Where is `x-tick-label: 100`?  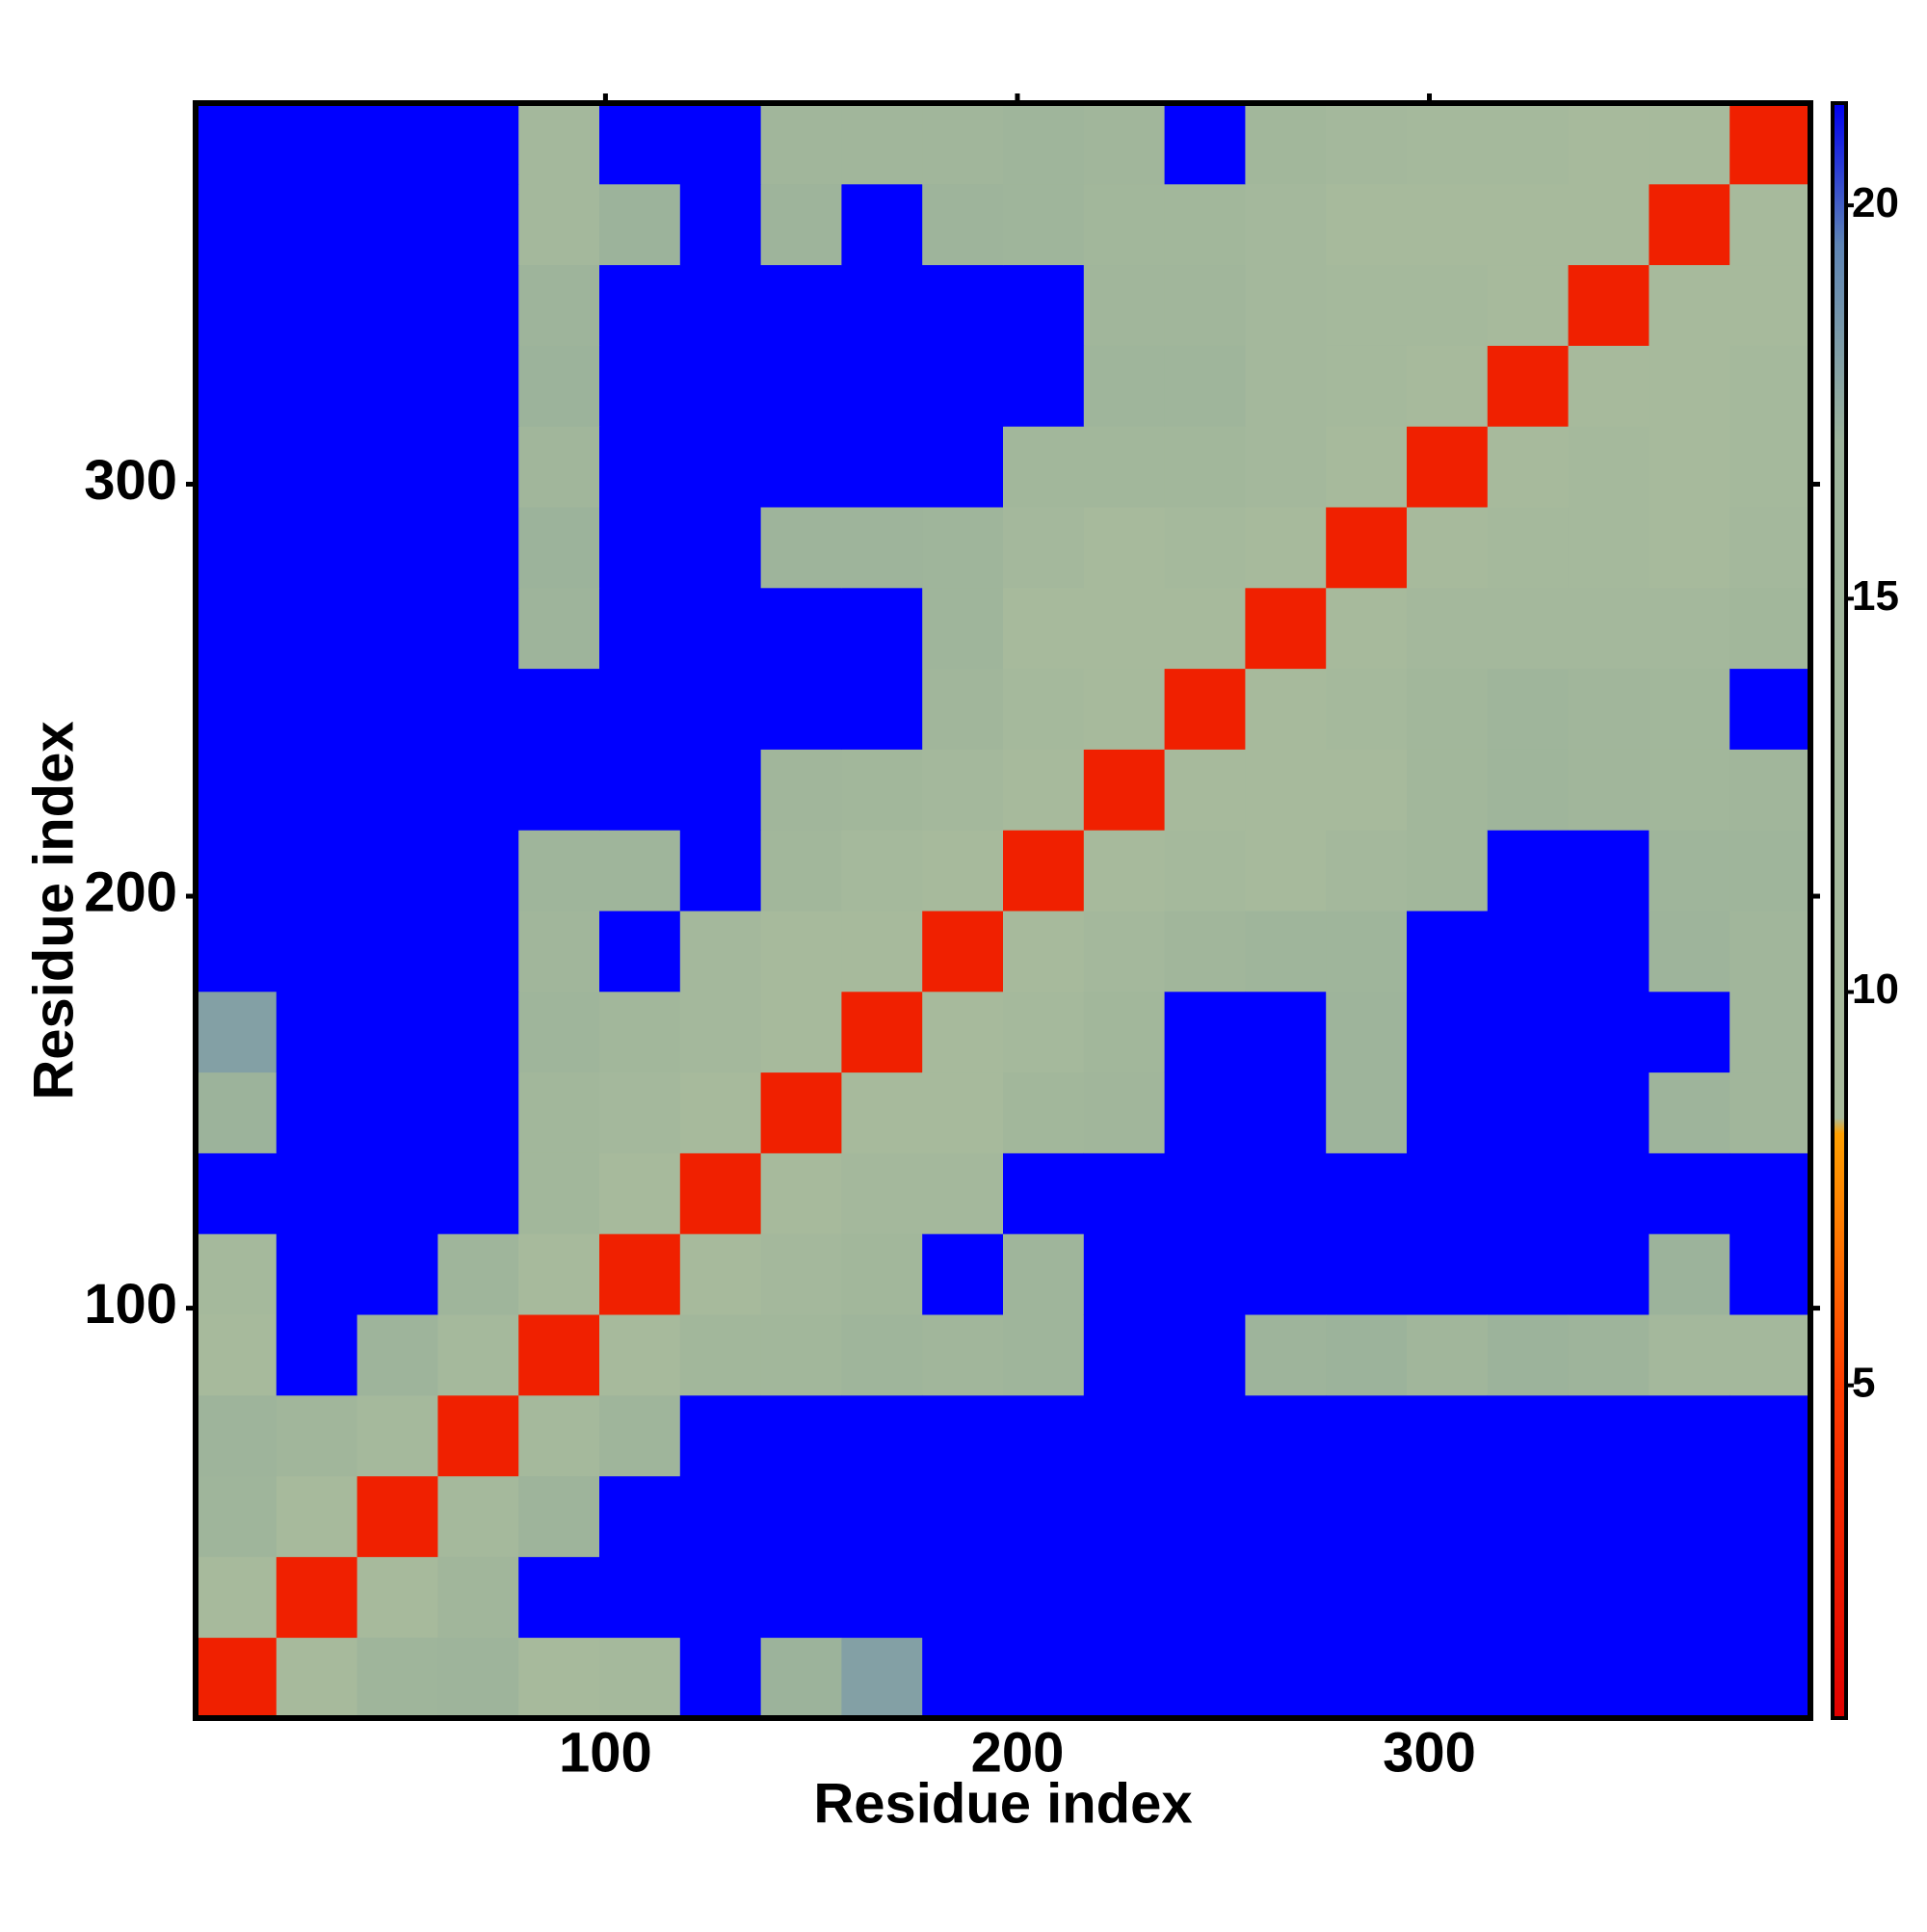
x-tick-label: 100 is located at coordinates (605, 1752).